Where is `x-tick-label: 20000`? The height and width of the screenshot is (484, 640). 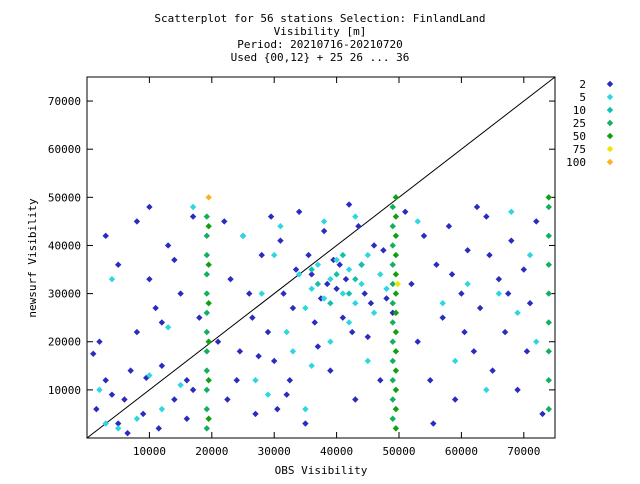 x-tick-label: 20000 is located at coordinates (211, 451).